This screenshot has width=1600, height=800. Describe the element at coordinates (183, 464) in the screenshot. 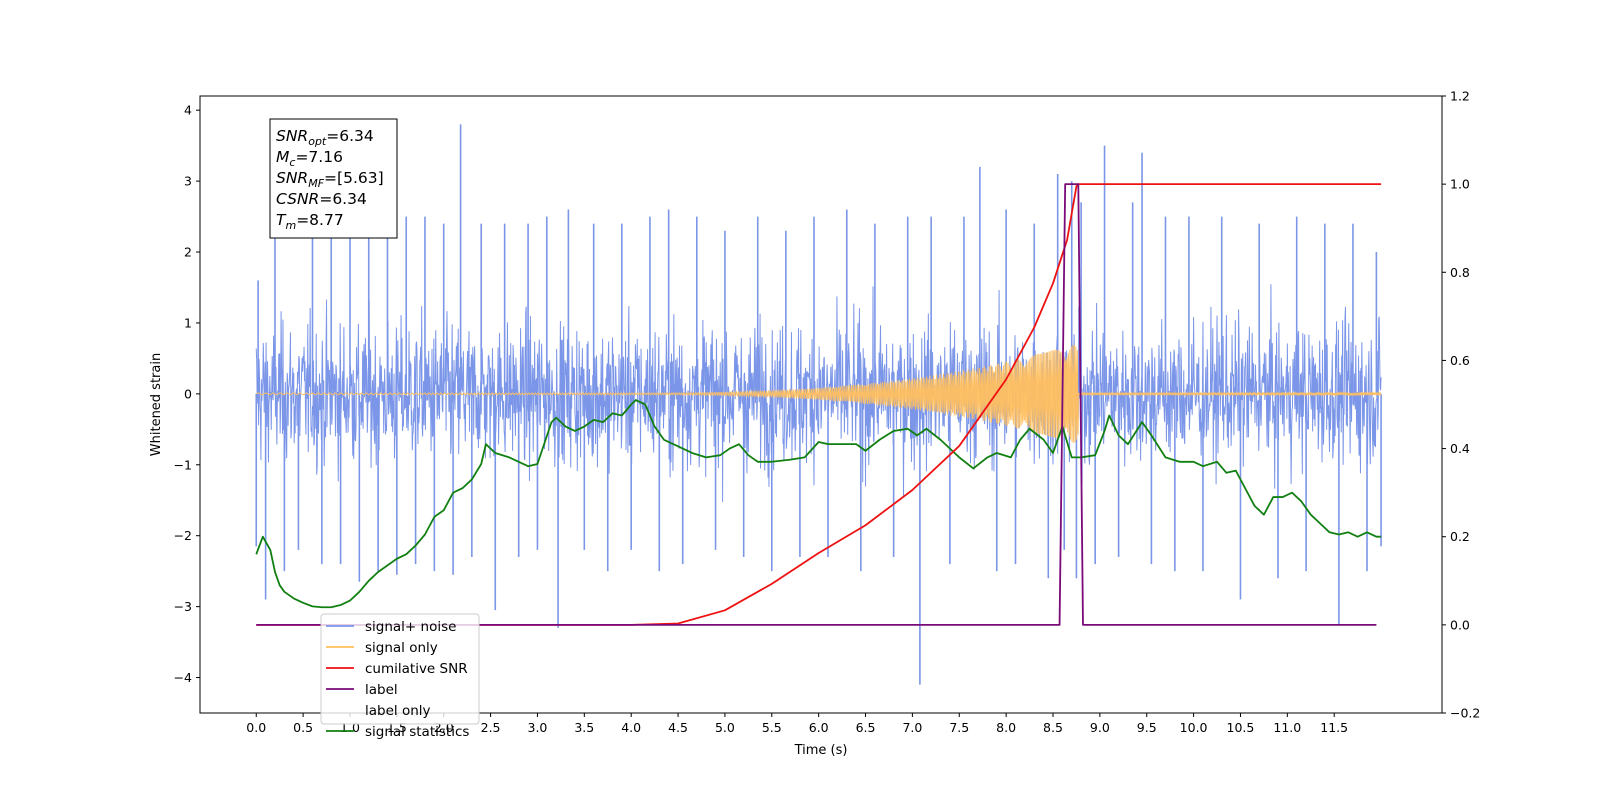

I see `y-tick-label-5: −1` at that location.